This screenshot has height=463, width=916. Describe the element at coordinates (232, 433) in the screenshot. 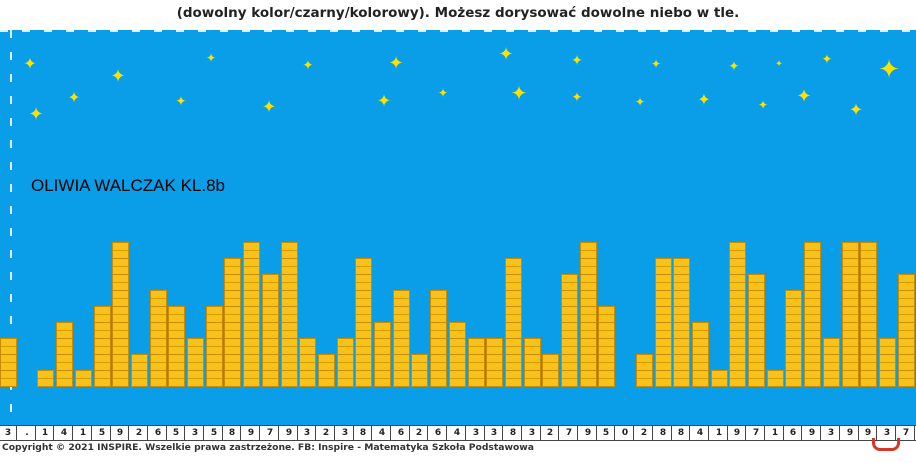

I see `pi-digit-cell: 8` at that location.